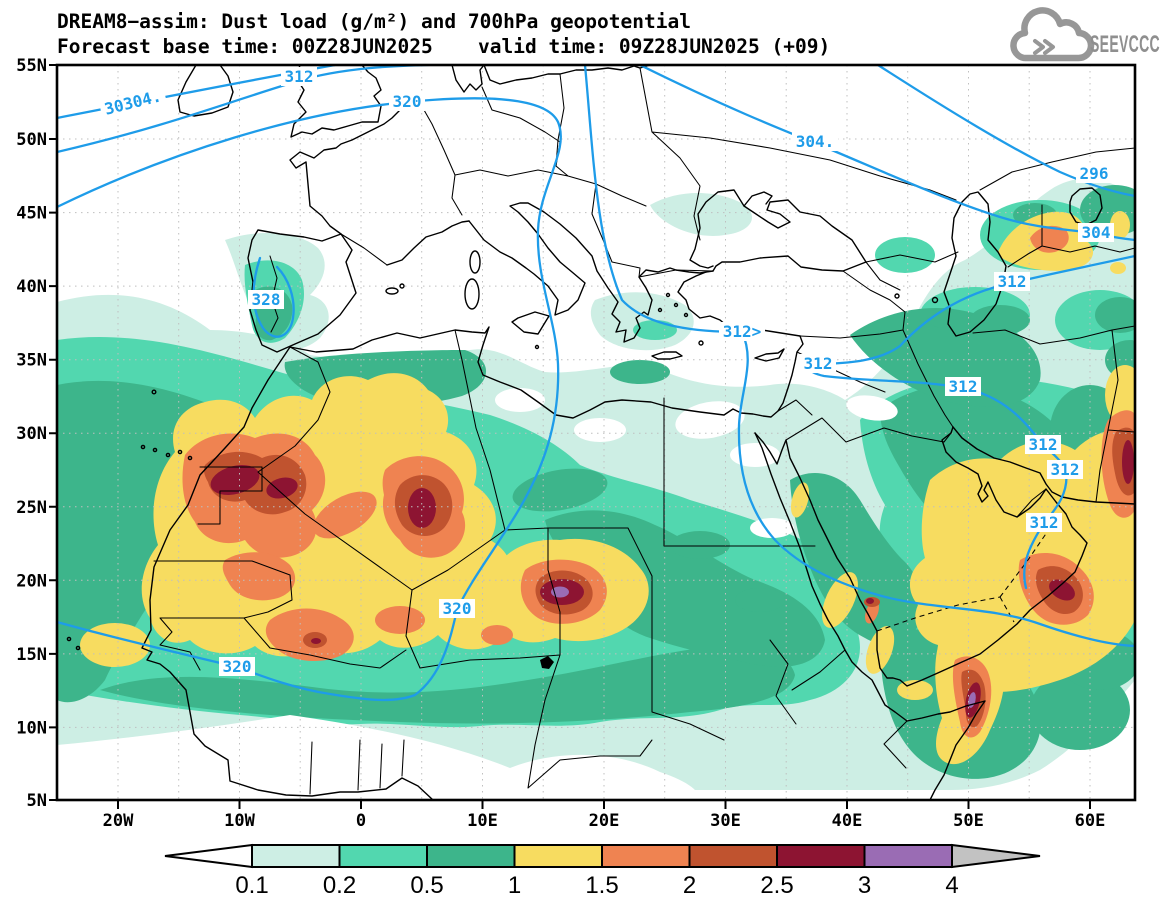  Describe the element at coordinates (118, 821) in the screenshot. I see `lon-label: 20W` at that location.